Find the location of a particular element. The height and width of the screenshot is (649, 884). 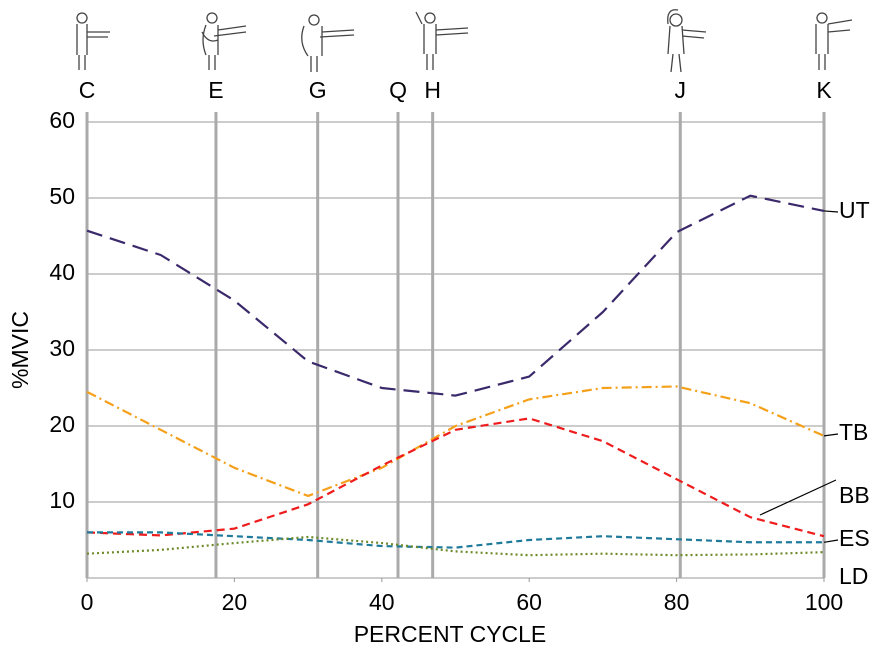

x-tick-label: 40 is located at coordinates (382, 602).